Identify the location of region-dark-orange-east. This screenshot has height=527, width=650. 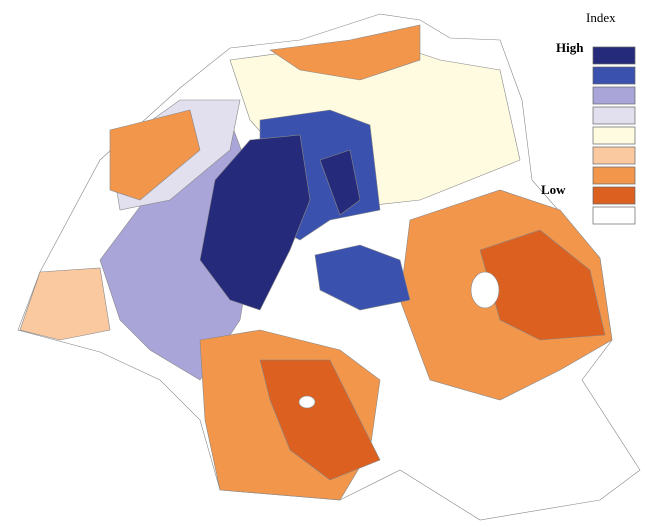
(542, 285).